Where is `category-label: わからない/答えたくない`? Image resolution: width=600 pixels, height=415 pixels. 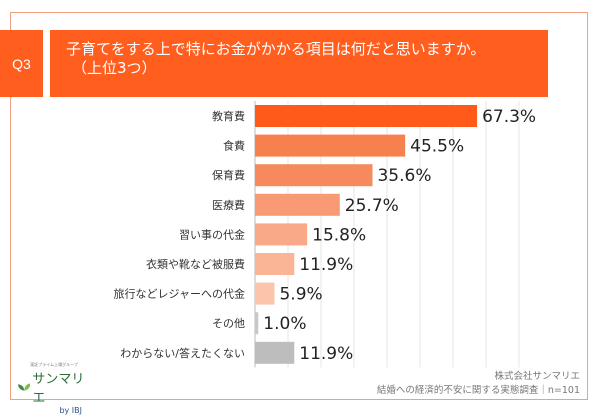 category-label: わからない/答えたくない is located at coordinates (182, 353).